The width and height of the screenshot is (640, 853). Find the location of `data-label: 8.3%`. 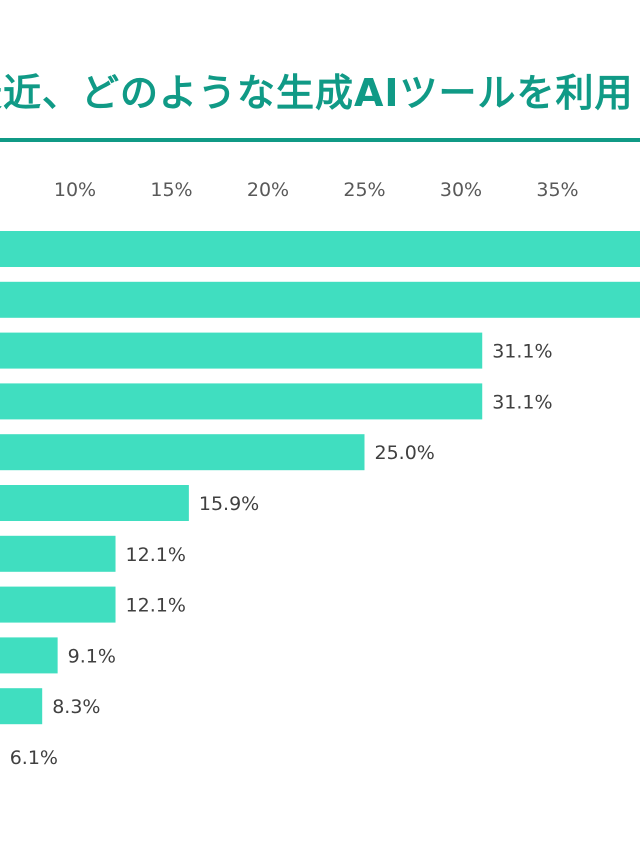

data-label: 8.3% is located at coordinates (76, 707).